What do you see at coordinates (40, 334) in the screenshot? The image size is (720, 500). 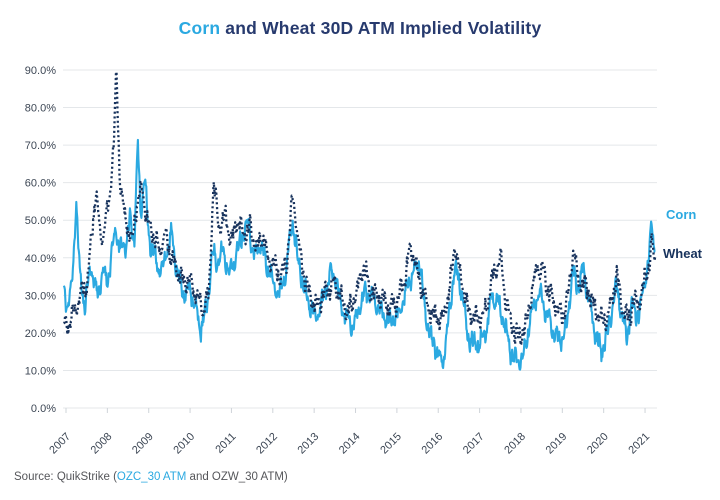 I see `y-tick-label: 20.0%` at bounding box center [40, 334].